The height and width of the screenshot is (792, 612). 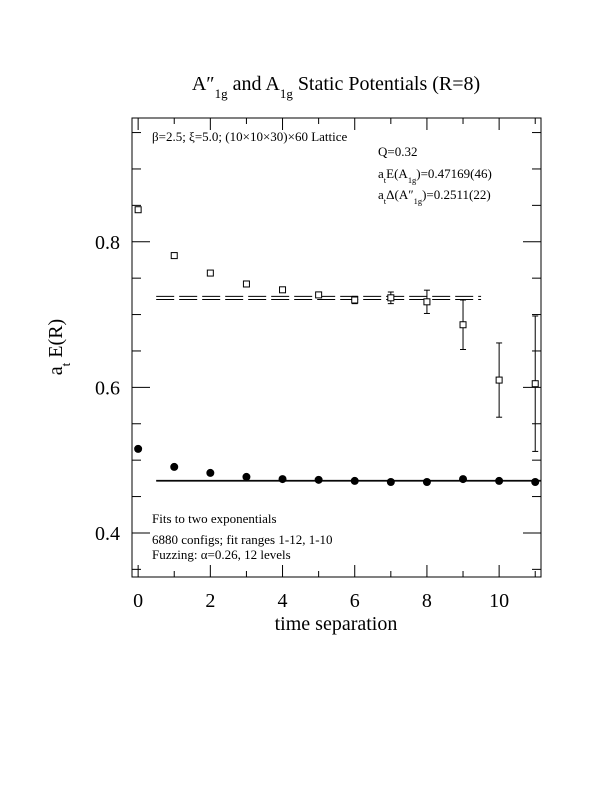 I want to click on annotation: 6880 configs; fit ranges 1-12, 1-10, so click(x=242, y=539).